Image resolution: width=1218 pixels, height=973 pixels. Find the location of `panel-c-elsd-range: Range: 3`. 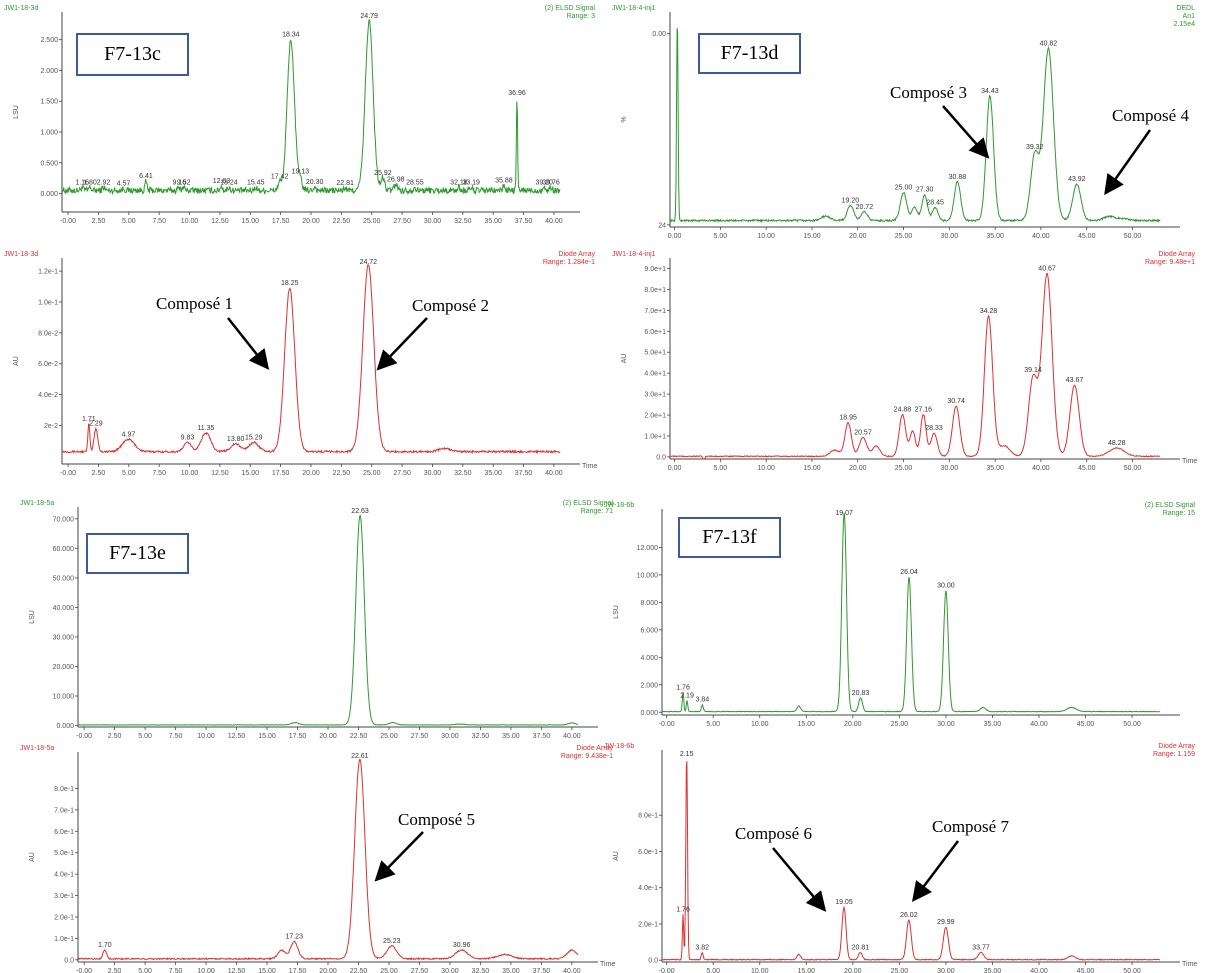

panel-c-elsd-range: Range: 3 is located at coordinates (581, 16).